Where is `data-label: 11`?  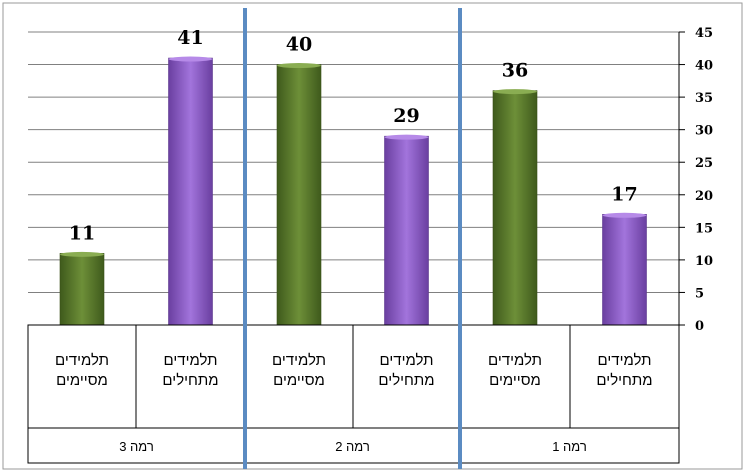 data-label: 11 is located at coordinates (82, 233).